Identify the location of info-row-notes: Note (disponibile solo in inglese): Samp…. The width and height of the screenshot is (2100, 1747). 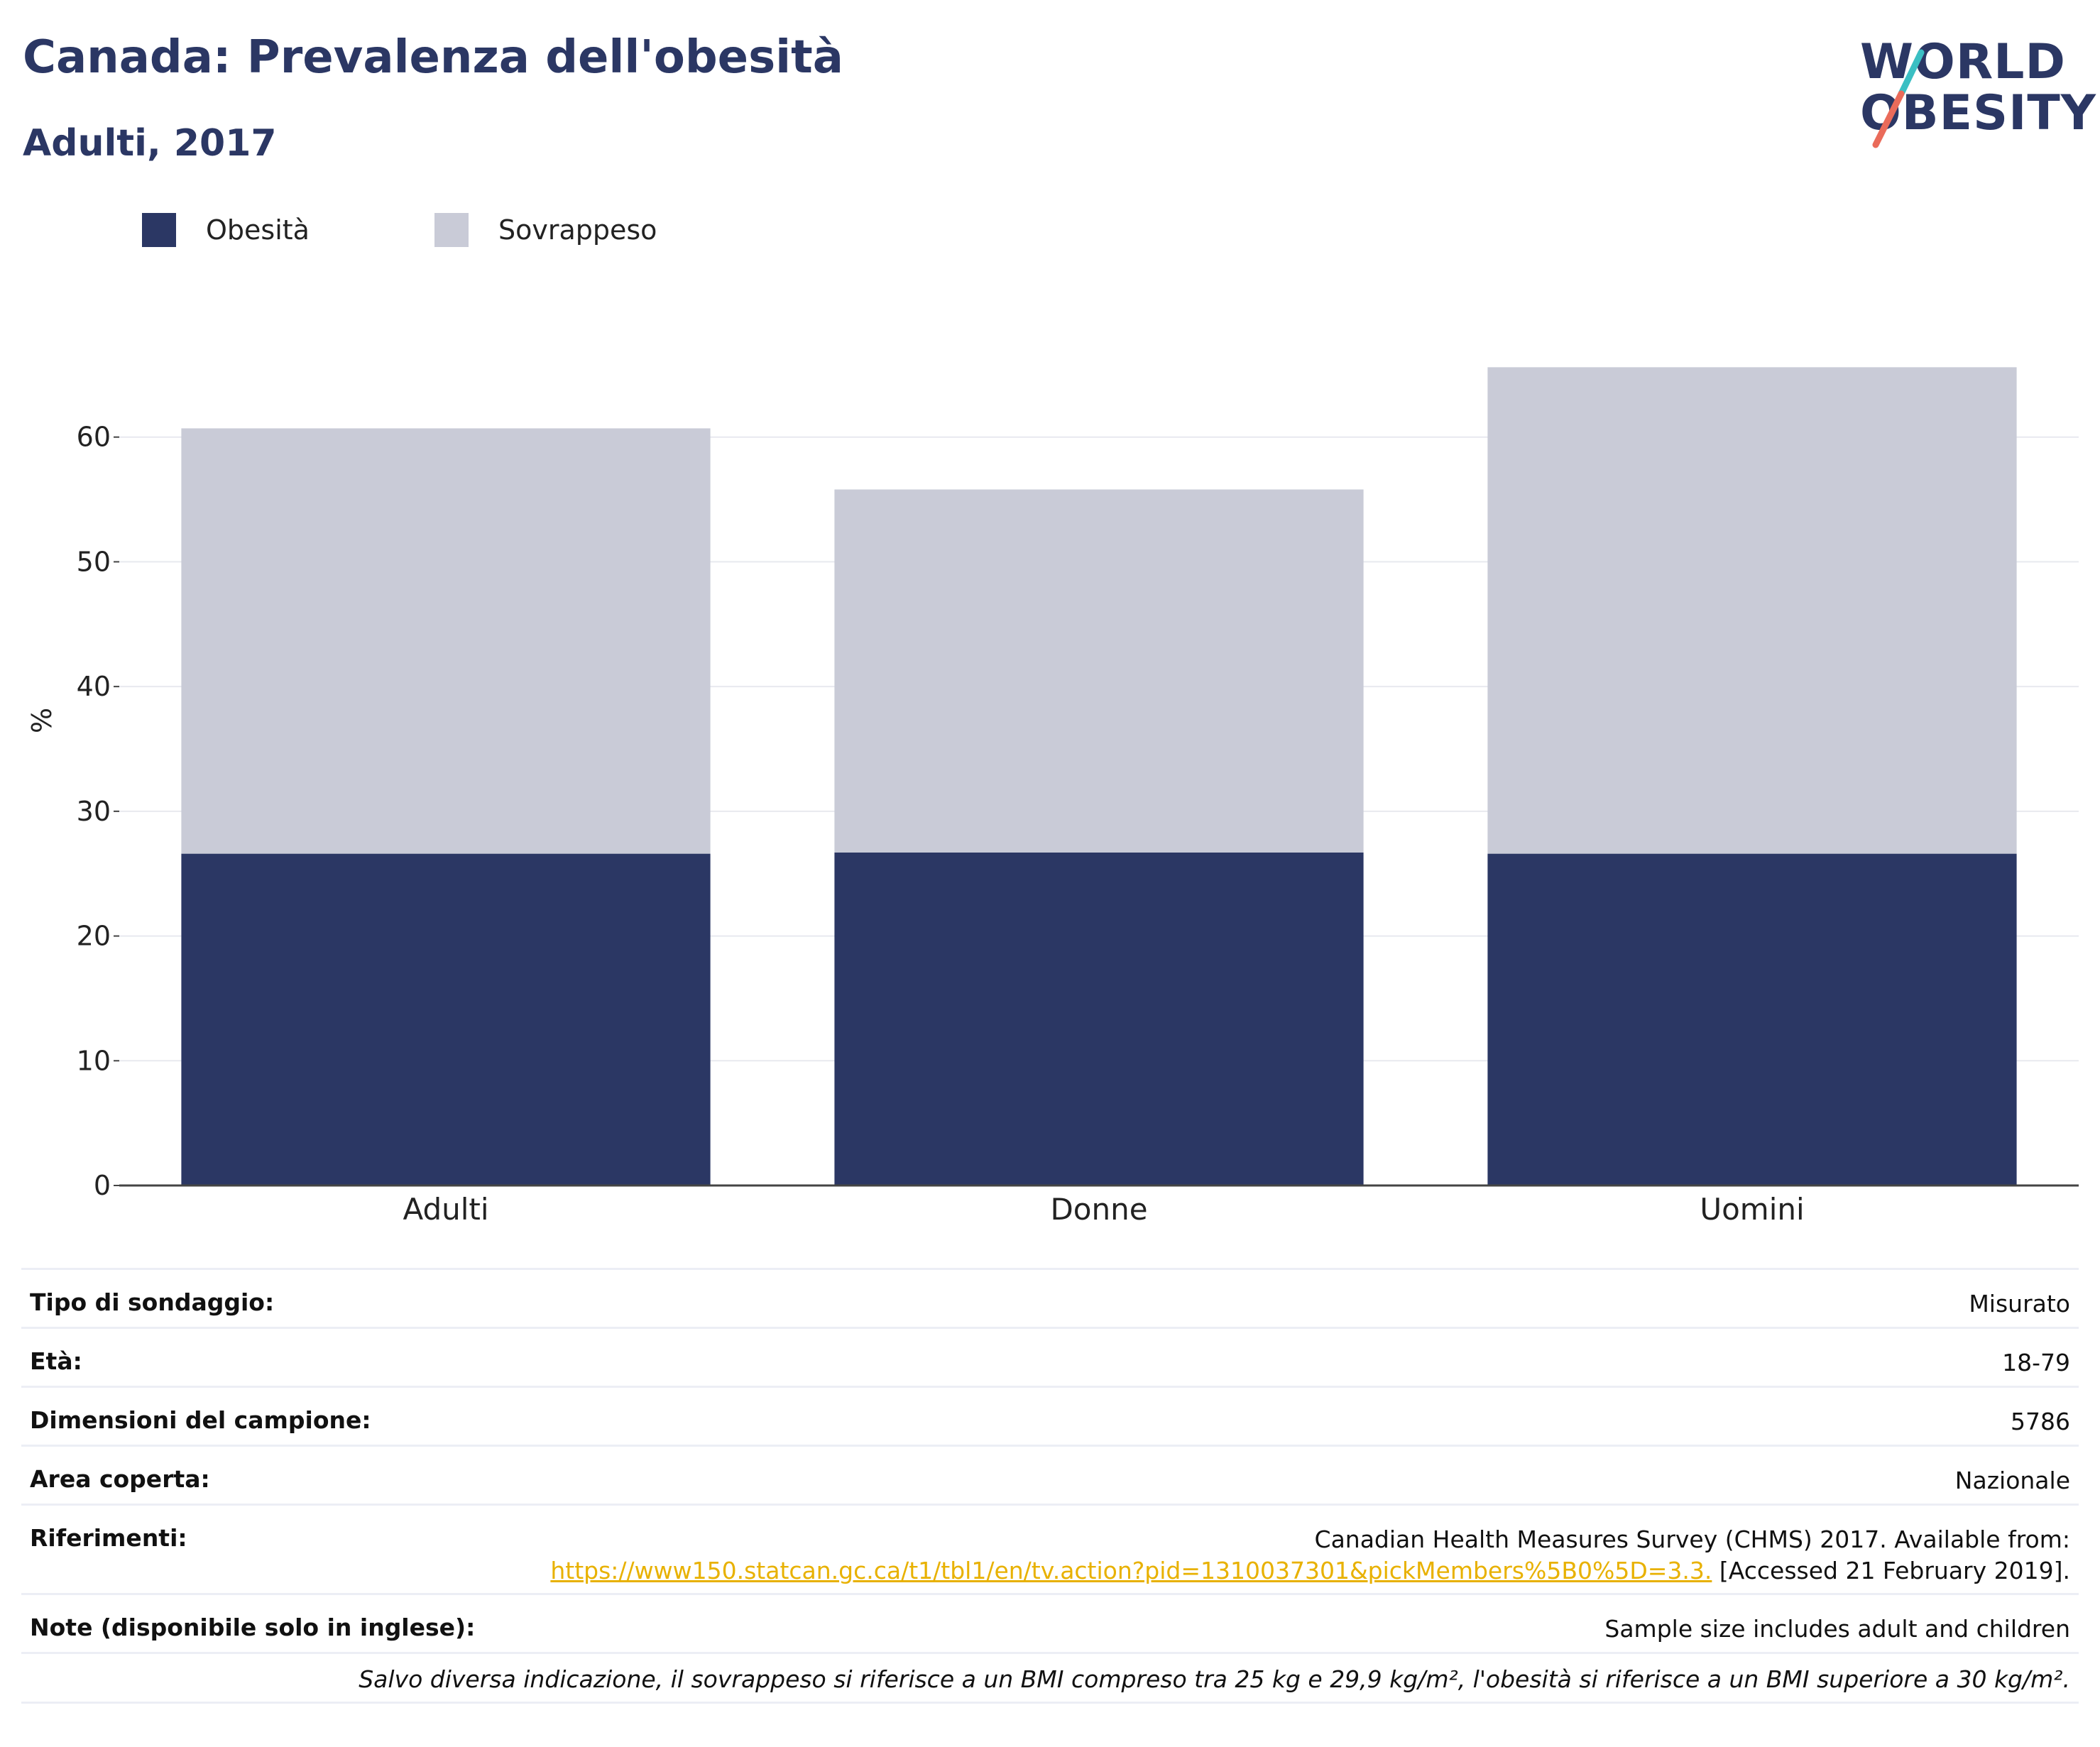
(1050, 1622).